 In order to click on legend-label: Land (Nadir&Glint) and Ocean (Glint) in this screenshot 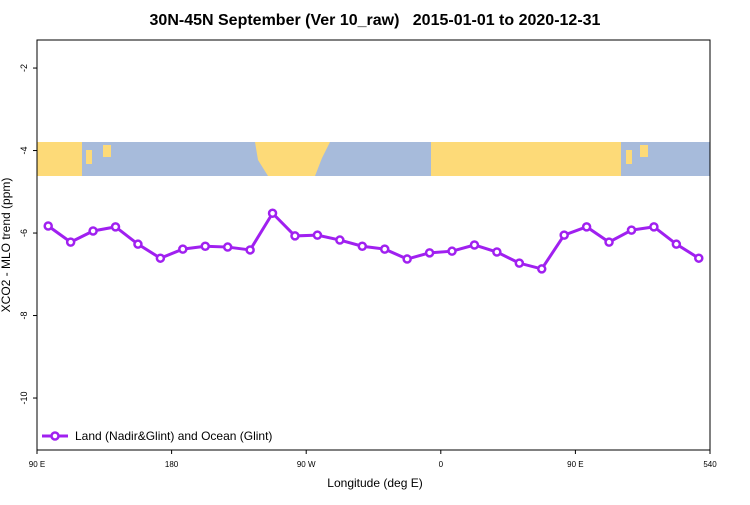, I will do `click(173, 436)`.